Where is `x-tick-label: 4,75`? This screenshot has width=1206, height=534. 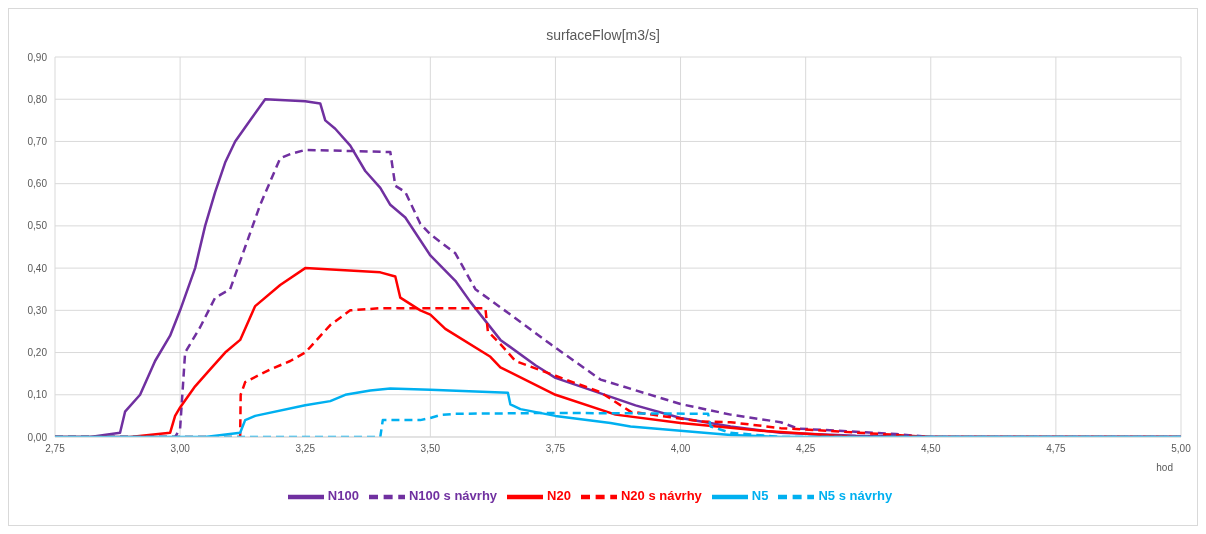 x-tick-label: 4,75 is located at coordinates (1056, 449).